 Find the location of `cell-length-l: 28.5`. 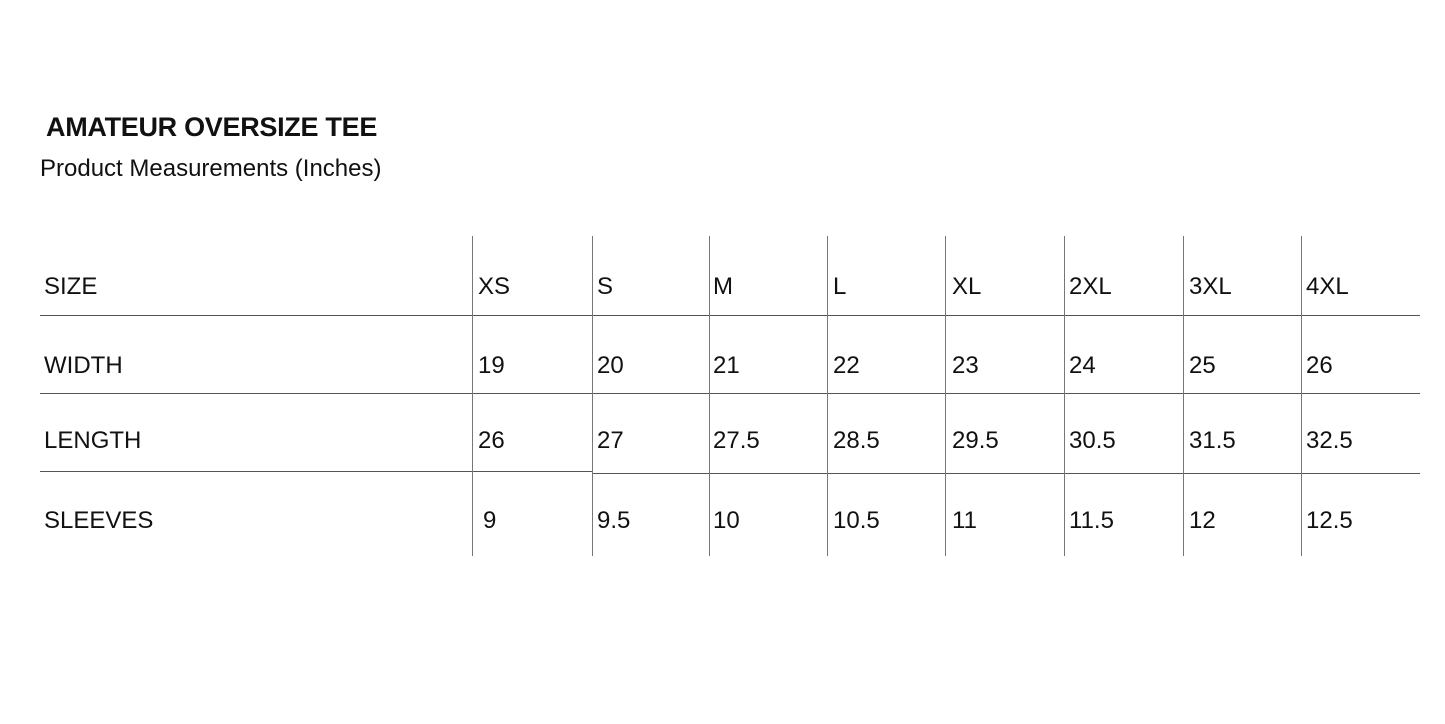

cell-length-l: 28.5 is located at coordinates (856, 440).